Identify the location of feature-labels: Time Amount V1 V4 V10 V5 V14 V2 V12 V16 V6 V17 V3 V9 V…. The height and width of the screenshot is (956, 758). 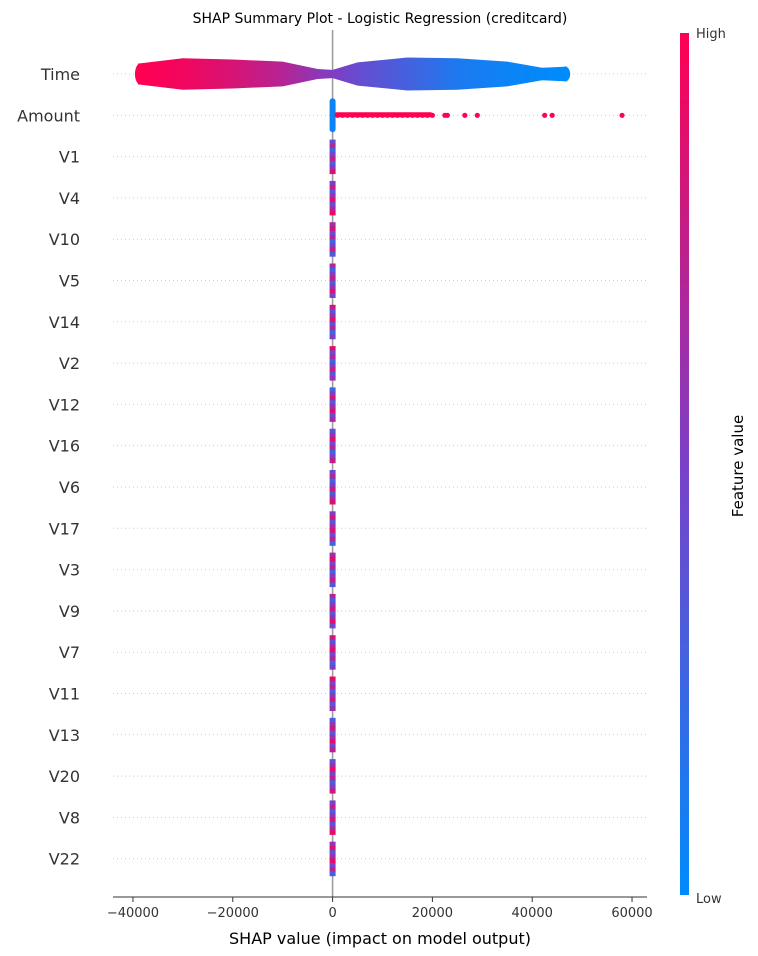
(48, 467).